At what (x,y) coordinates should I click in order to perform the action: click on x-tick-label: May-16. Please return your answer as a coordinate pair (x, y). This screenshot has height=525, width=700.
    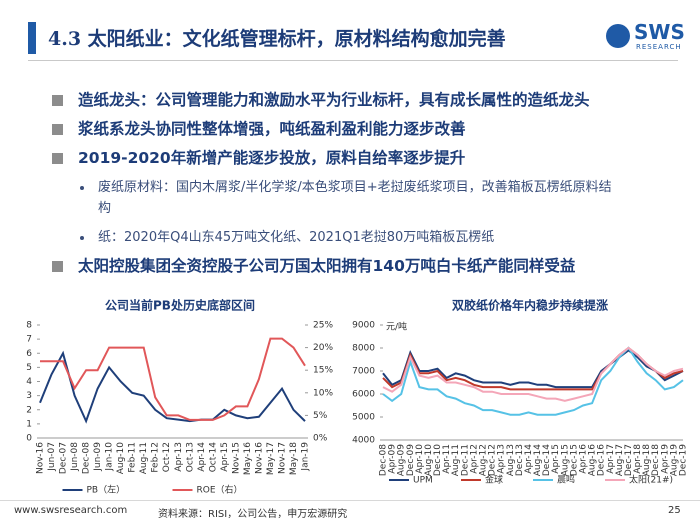
    Looking at the image, I should click on (248, 458).